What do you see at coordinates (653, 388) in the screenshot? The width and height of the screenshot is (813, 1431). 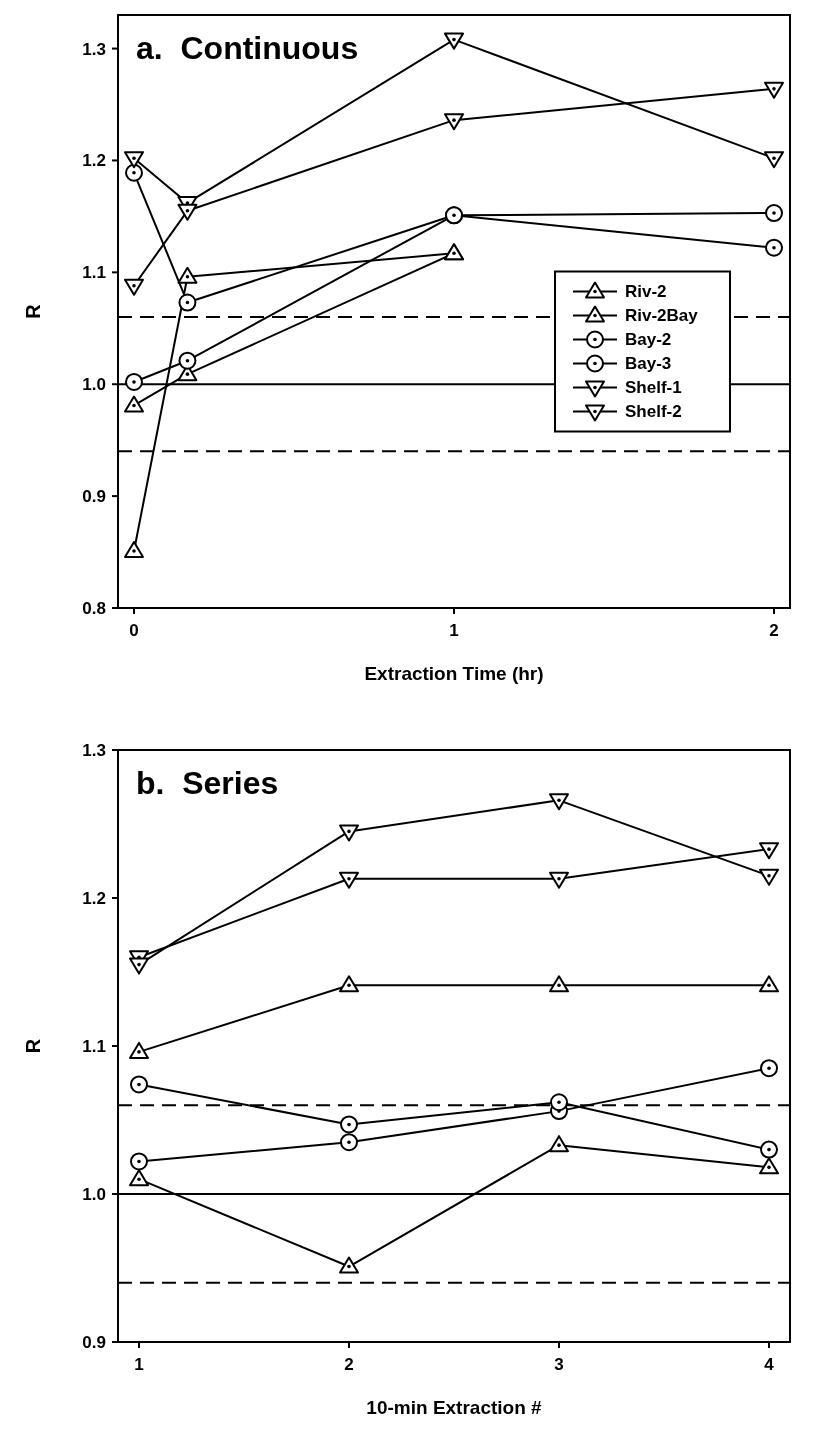 I see `legend-label: Shelf-1` at bounding box center [653, 388].